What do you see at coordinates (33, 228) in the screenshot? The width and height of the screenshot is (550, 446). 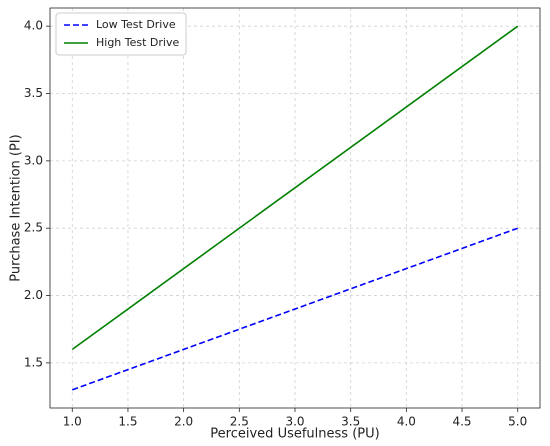 I see `y-tick-label: 2.5` at bounding box center [33, 228].